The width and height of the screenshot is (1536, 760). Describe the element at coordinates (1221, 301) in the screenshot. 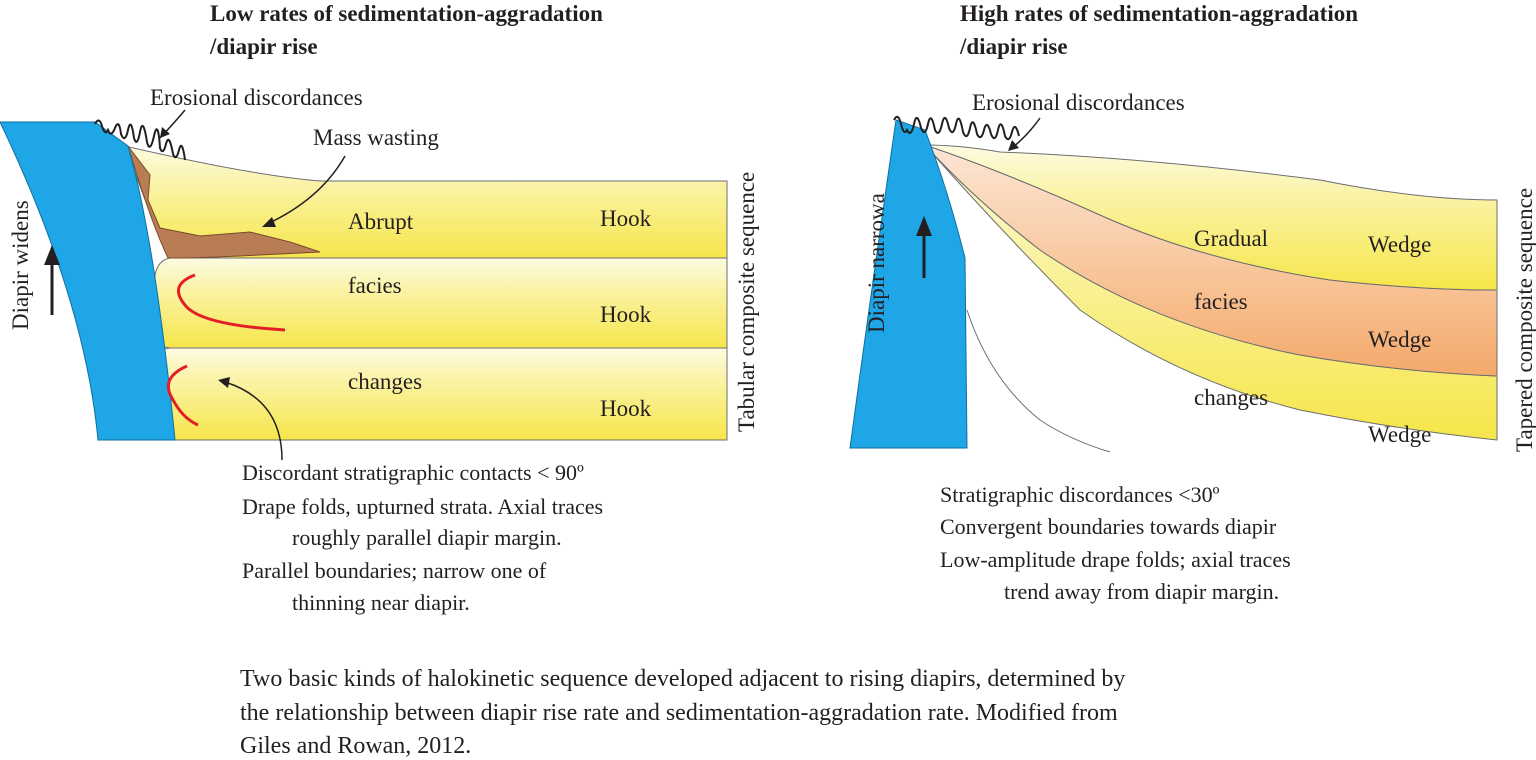

I see `right-layer-label-2: facies` at that location.